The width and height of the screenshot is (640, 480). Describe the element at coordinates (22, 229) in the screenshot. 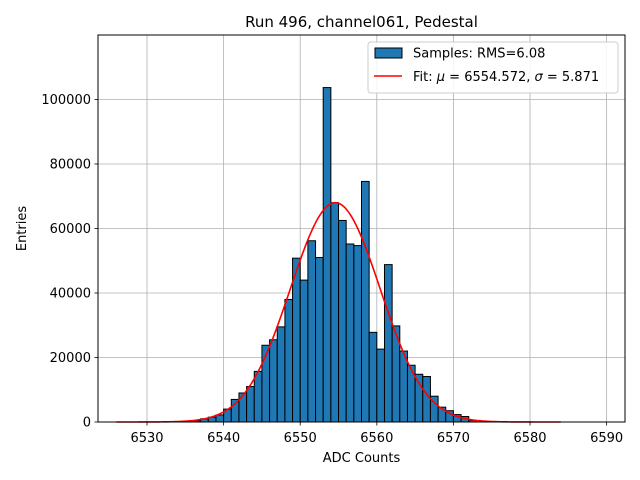

I see `y-axis-label: Entries` at that location.